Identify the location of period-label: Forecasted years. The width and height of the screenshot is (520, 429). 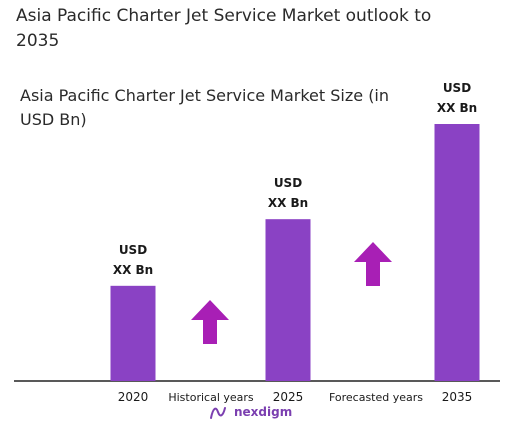
(376, 397).